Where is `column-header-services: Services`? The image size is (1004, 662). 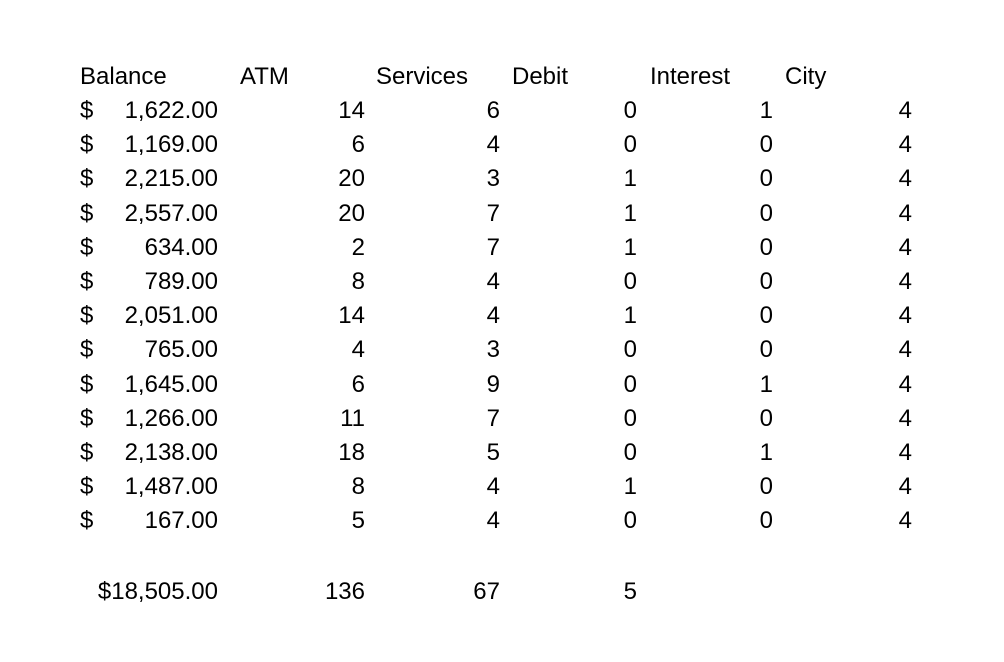 column-header-services: Services is located at coordinates (422, 76).